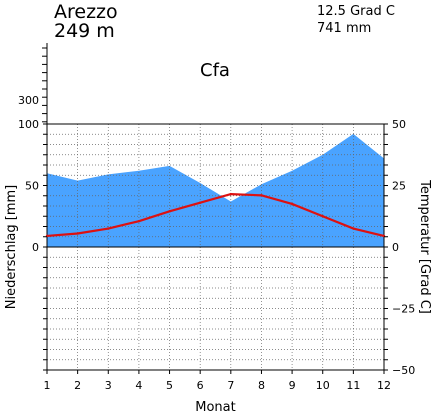 The width and height of the screenshot is (436, 415). Describe the element at coordinates (424, 246) in the screenshot. I see `right-axis-title: Temperatur [Grad C]` at that location.